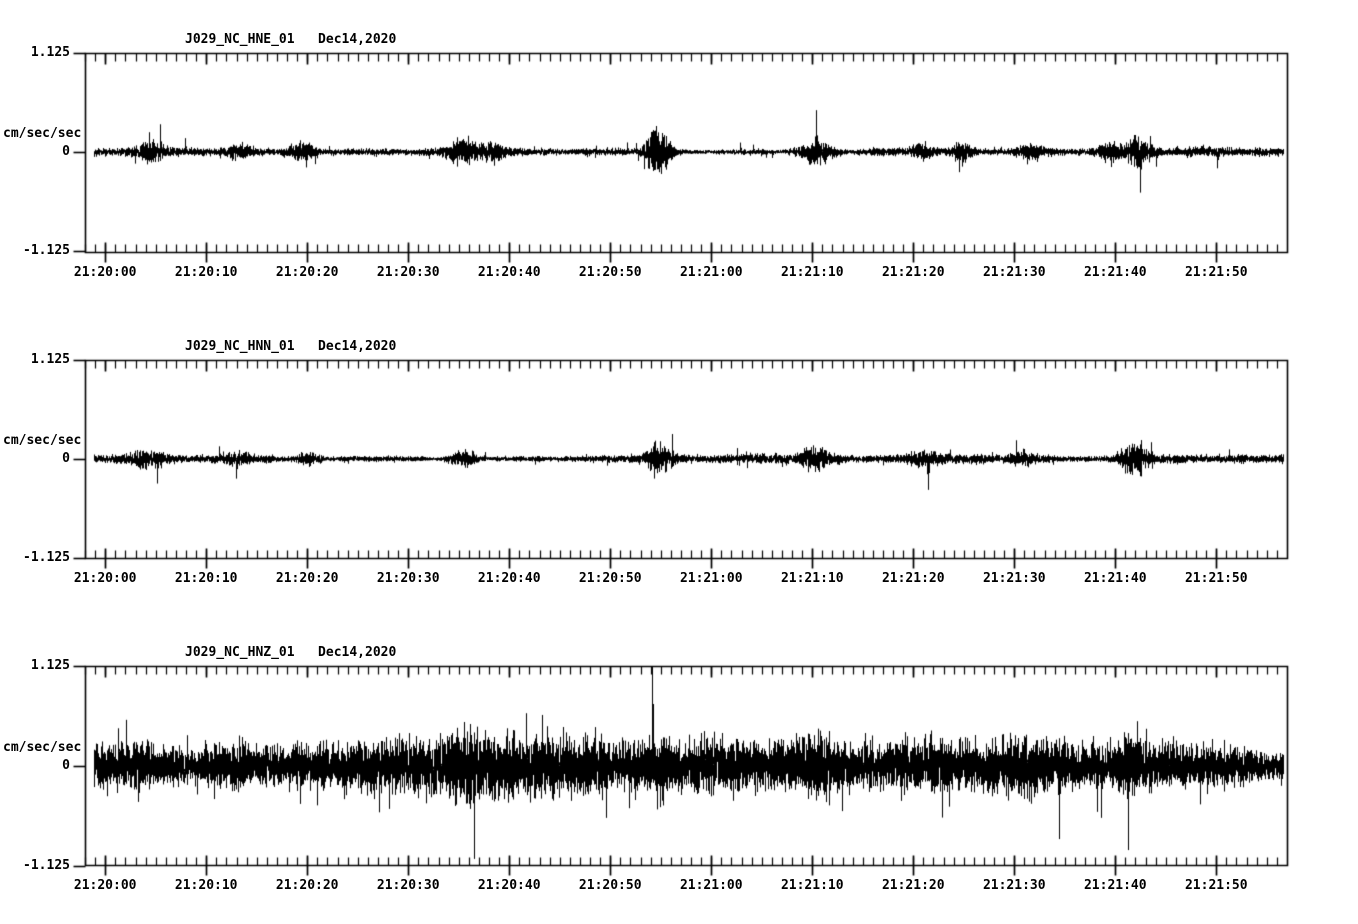 This screenshot has width=1358, height=924. I want to click on panel-title: J029_NC_HNN_01 Dec14,2020, so click(291, 346).